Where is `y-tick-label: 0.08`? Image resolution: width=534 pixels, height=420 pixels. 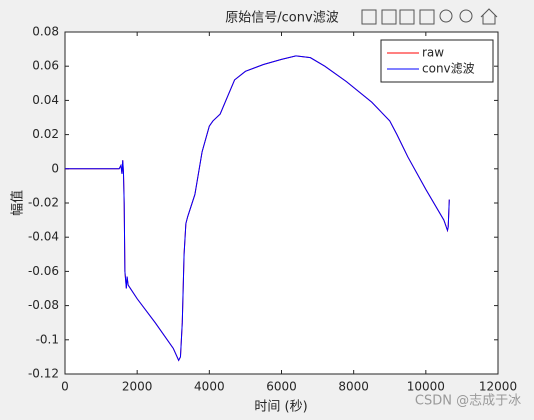 y-tick-label: 0.08 is located at coordinates (45, 32).